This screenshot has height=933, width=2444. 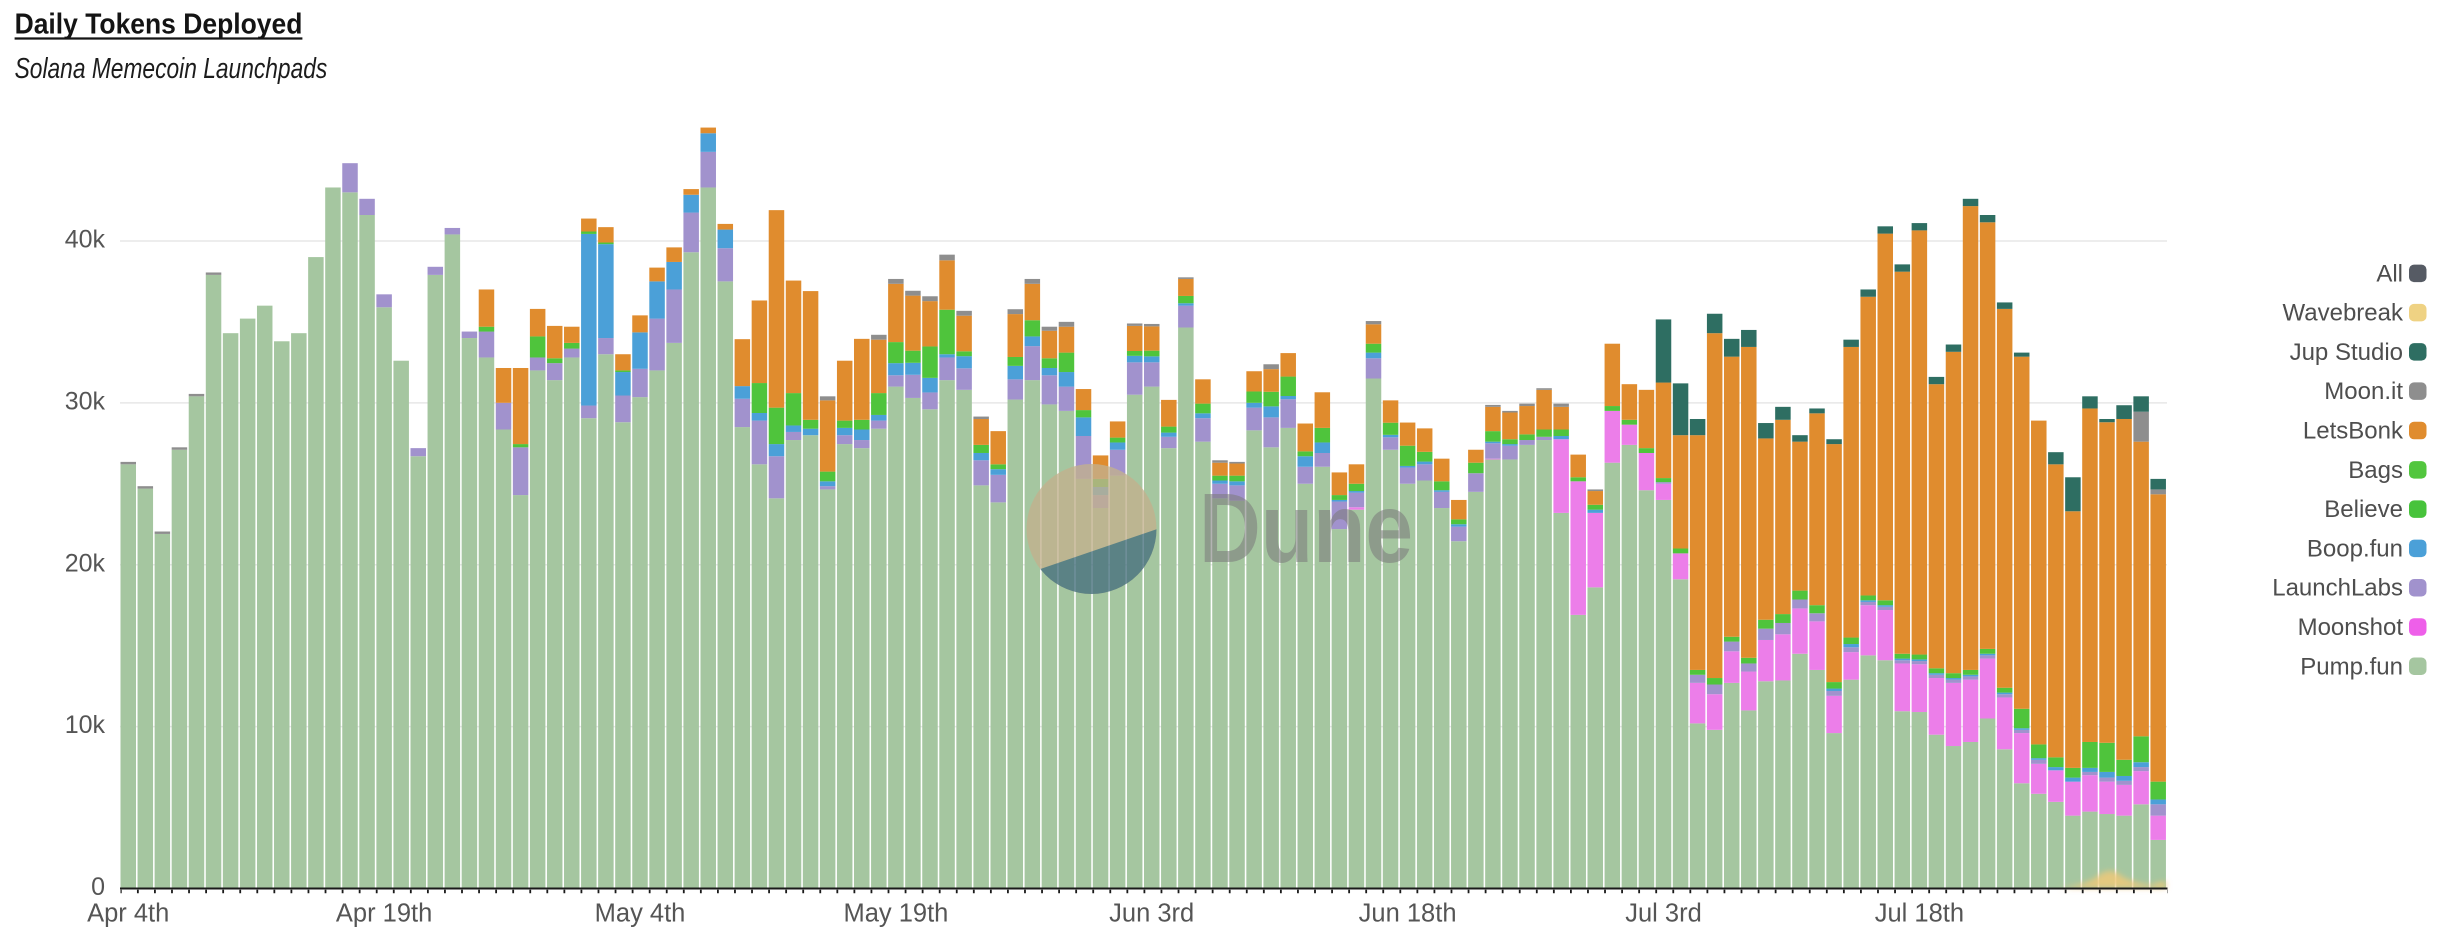 I want to click on svg-text: Believe, so click(x=2363, y=509).